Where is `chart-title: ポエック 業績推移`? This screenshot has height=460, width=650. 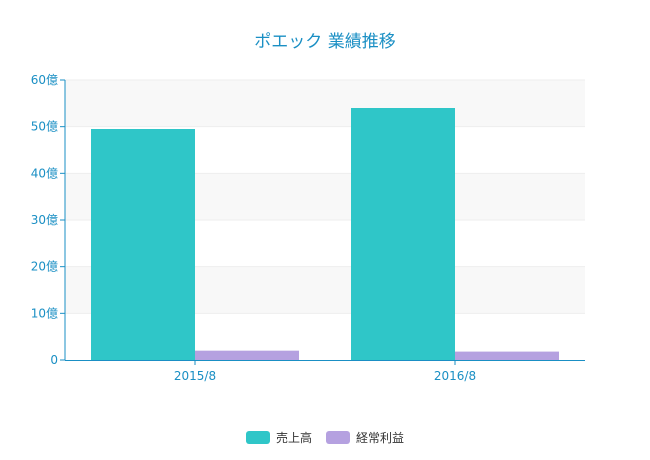 chart-title: ポエック 業績推移 is located at coordinates (325, 42).